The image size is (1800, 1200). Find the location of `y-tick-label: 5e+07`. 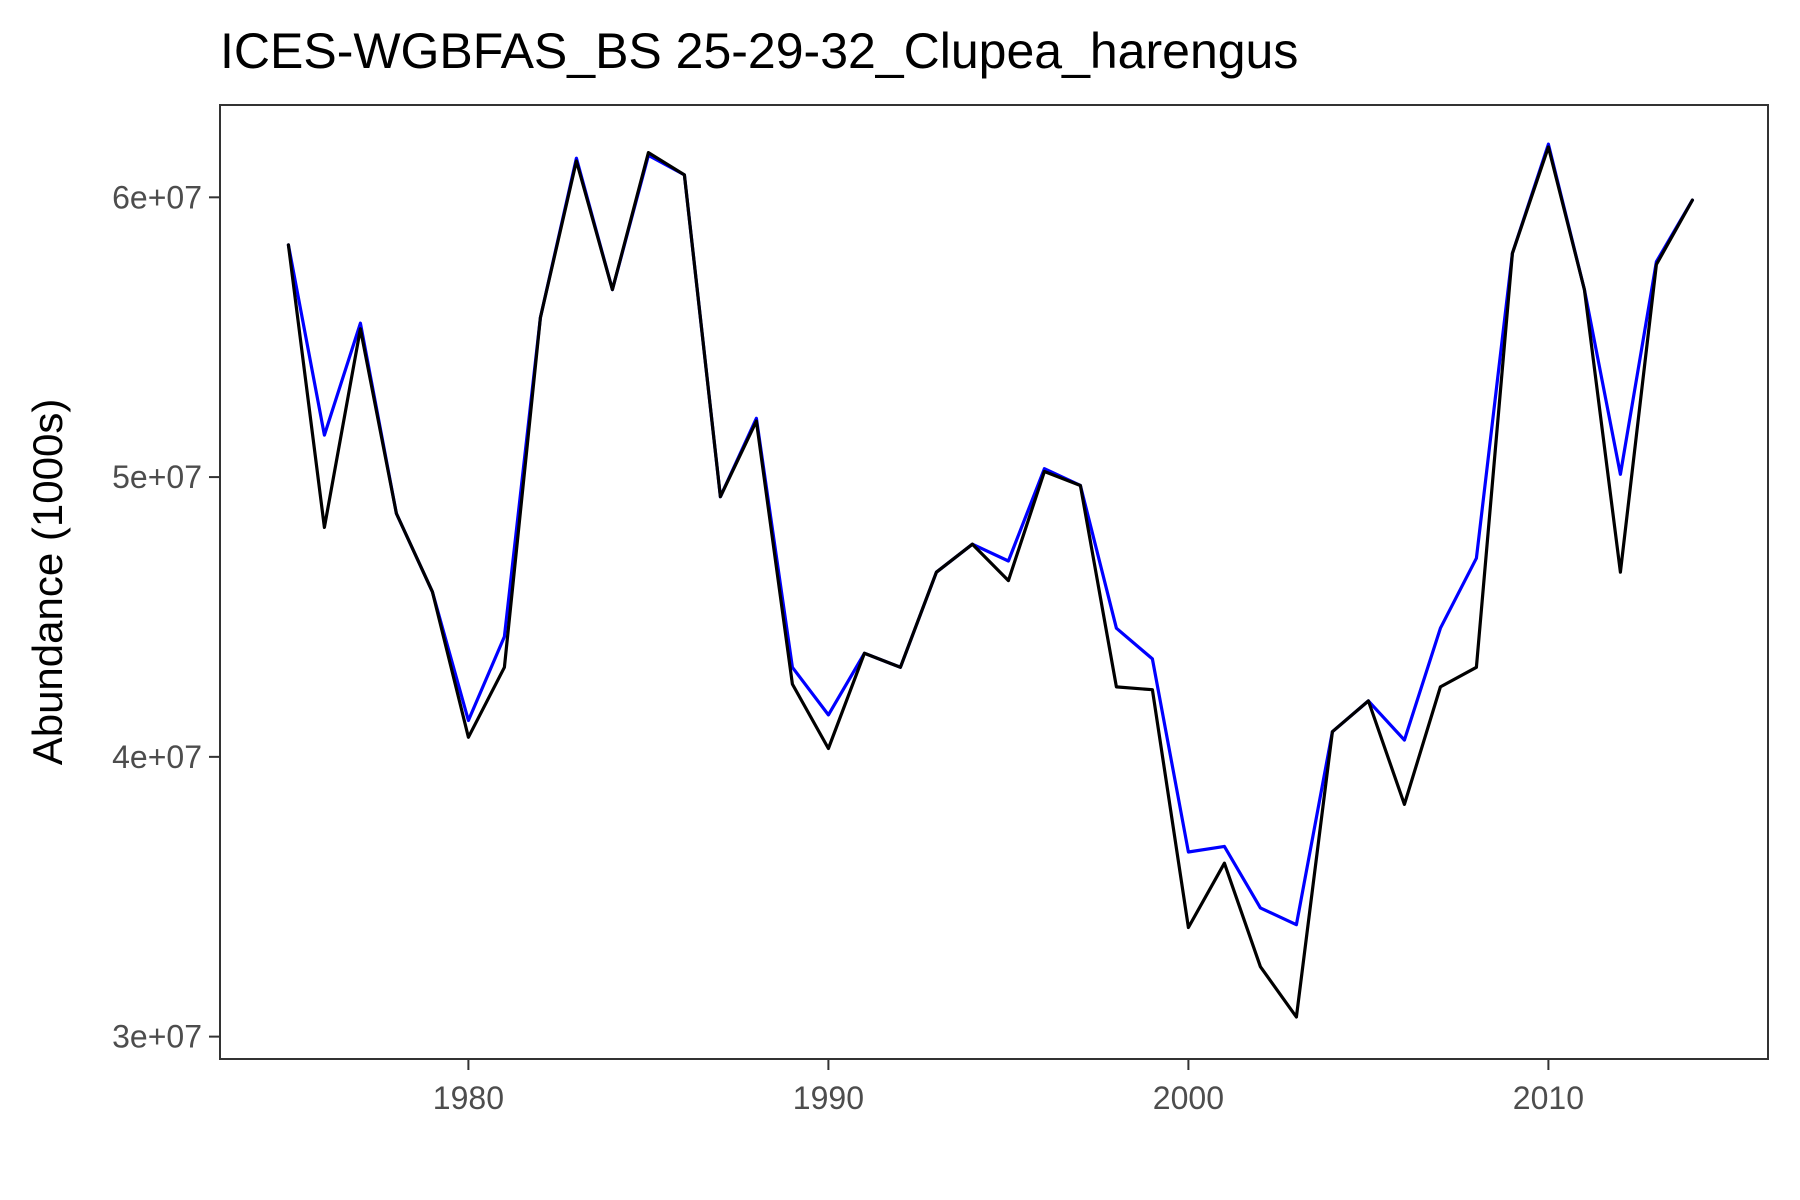

y-tick-label: 5e+07 is located at coordinates (157, 477).